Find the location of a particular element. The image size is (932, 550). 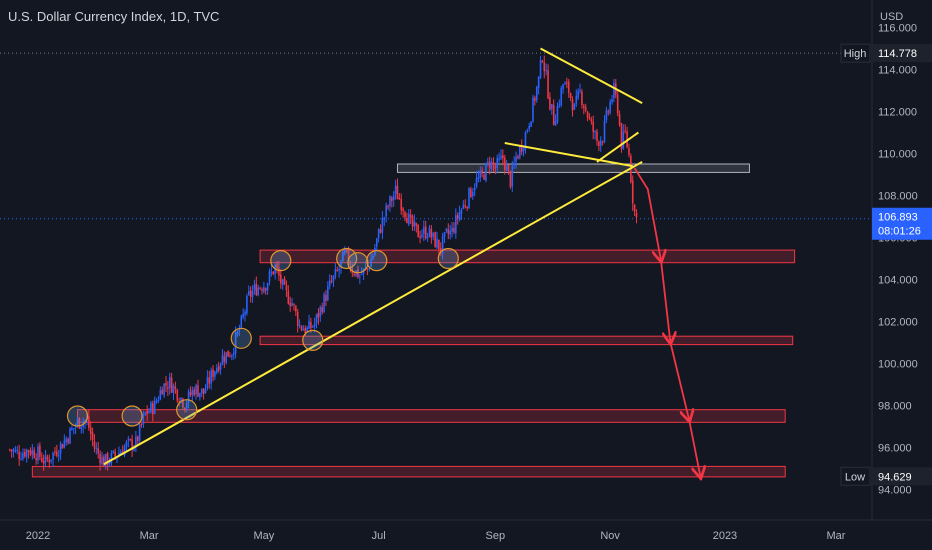

high-value: 114.778 is located at coordinates (897, 54).